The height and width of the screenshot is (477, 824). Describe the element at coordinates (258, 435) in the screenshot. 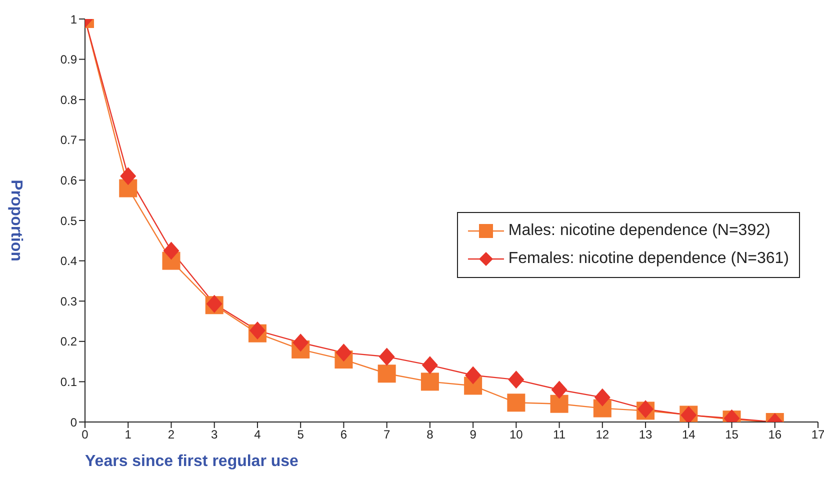

I see `x-tick-label: 4` at that location.